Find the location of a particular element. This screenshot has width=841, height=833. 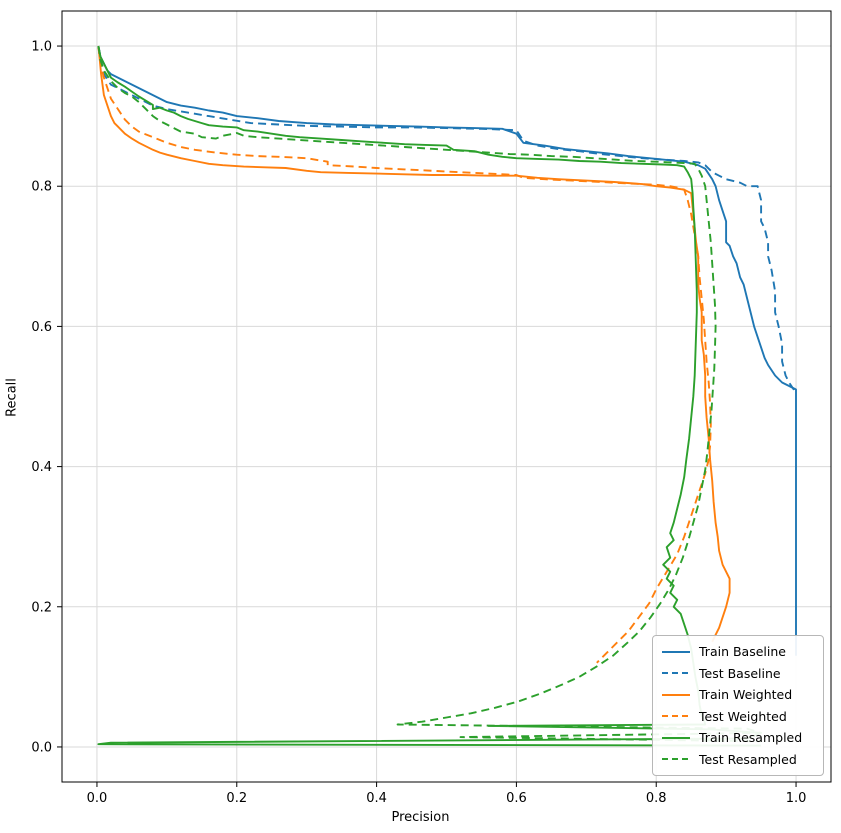

x-tick-label: 0.6 is located at coordinates (516, 798).